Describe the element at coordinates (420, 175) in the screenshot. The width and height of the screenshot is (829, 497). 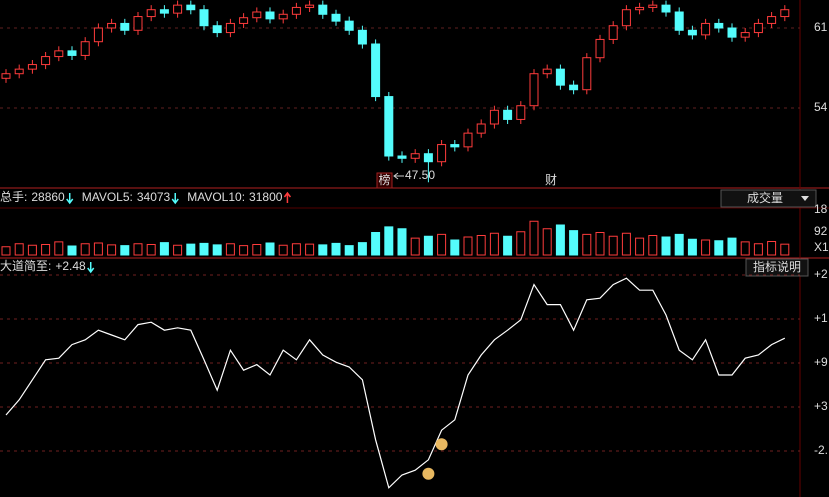
I see `low-label: 47.50` at that location.